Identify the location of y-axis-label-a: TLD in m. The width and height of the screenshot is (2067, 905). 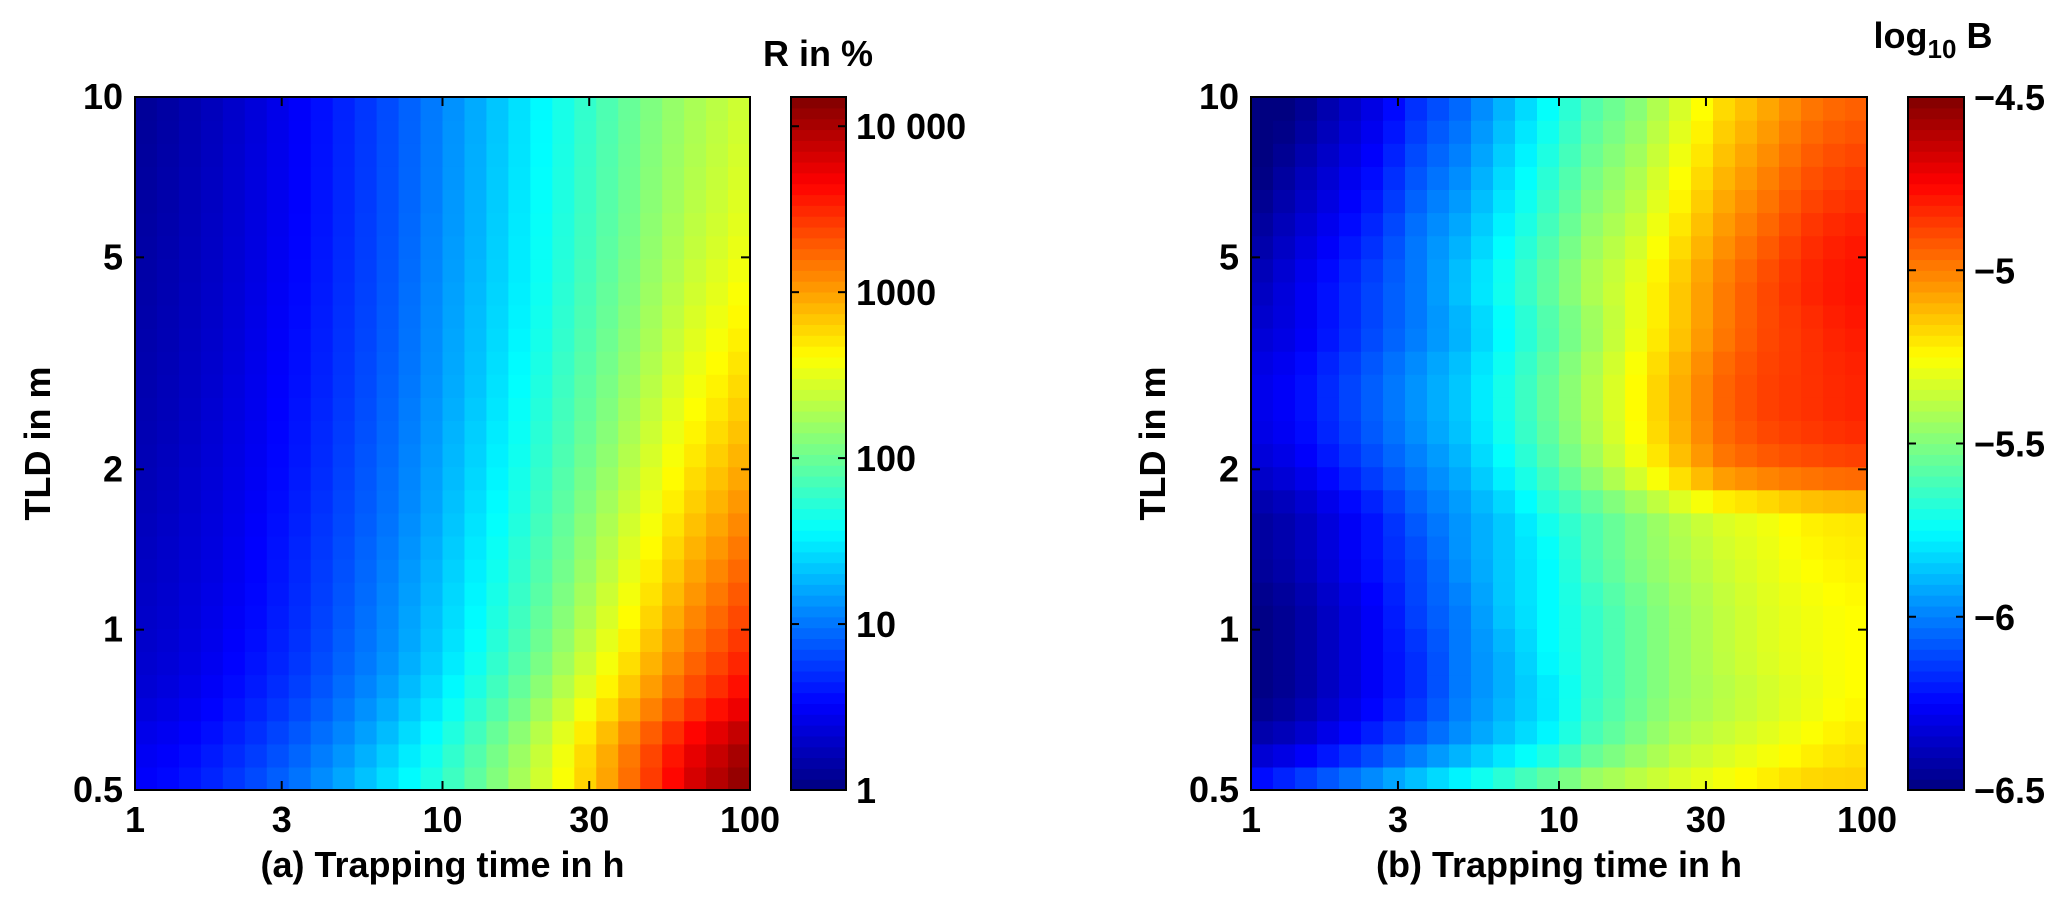
(37, 444).